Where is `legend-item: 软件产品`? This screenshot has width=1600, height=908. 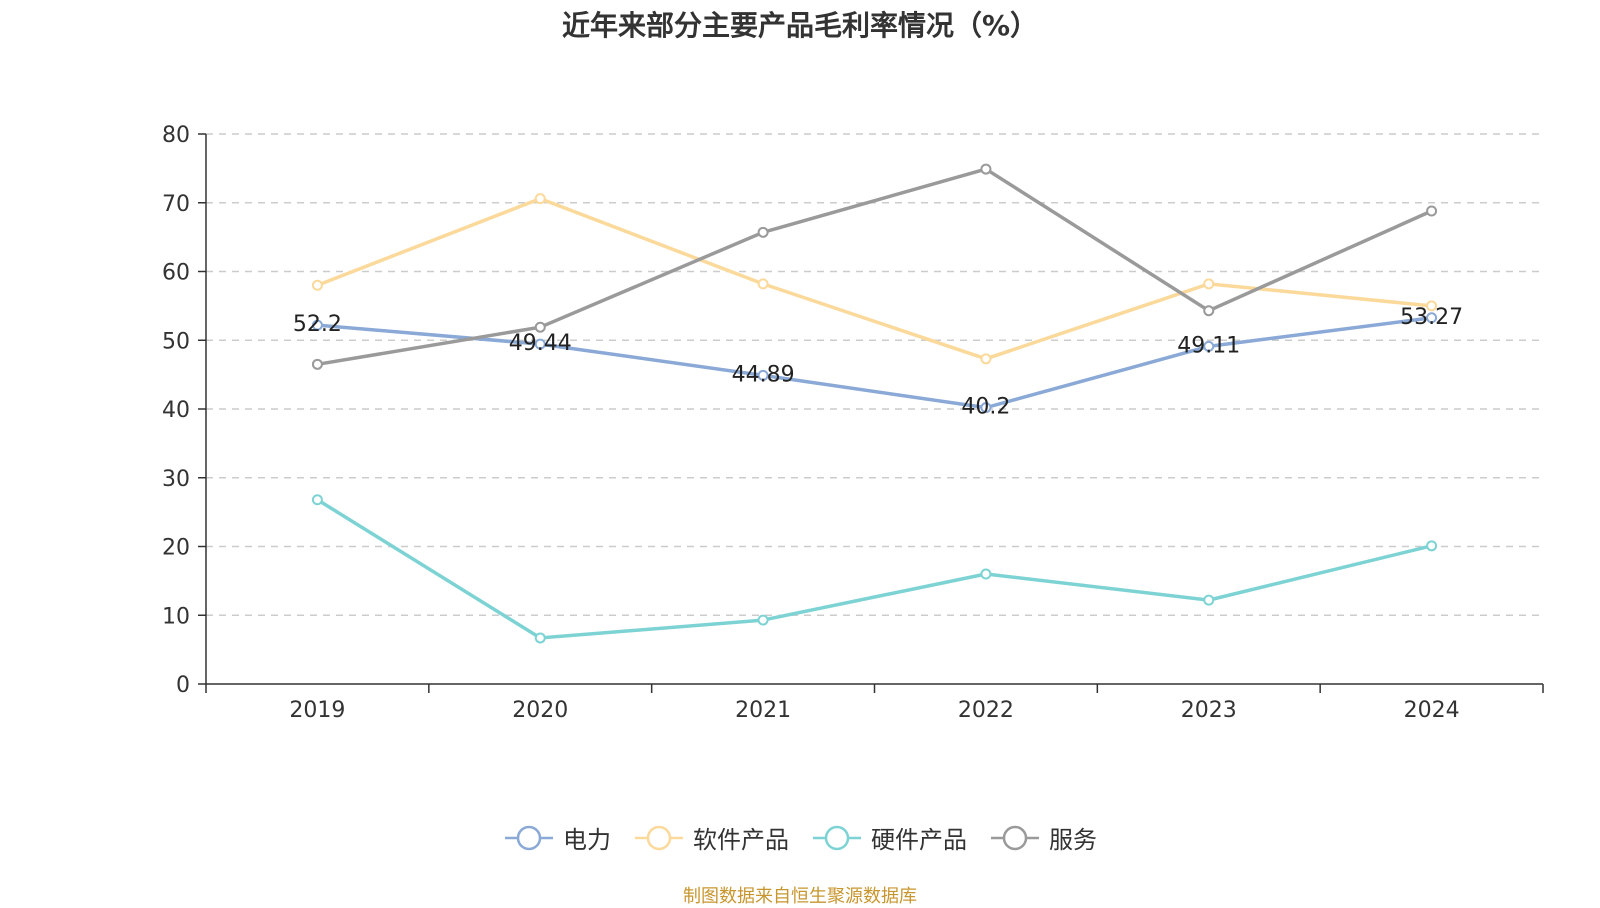 legend-item: 软件产品 is located at coordinates (711, 837).